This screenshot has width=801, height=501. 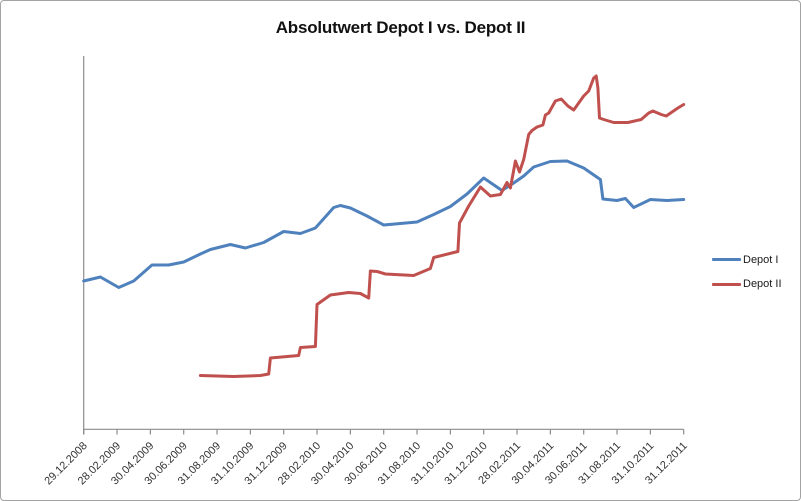 I want to click on legend-item-depot-ii: Depot II, so click(x=747, y=284).